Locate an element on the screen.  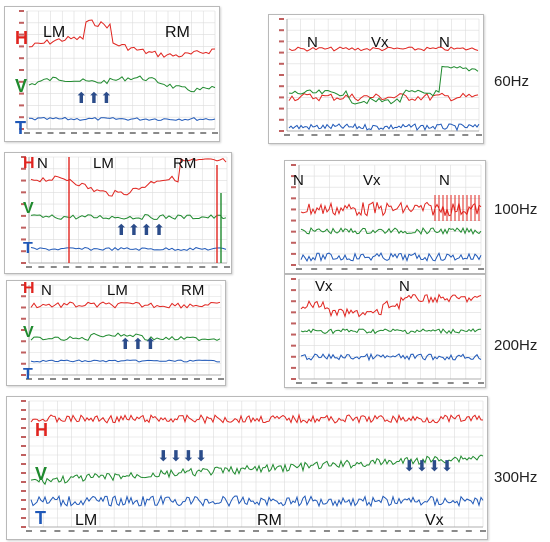
trace-panel-60hz-left: H V T LM RM ⬆⬆⬆ is located at coordinates (112, 74).